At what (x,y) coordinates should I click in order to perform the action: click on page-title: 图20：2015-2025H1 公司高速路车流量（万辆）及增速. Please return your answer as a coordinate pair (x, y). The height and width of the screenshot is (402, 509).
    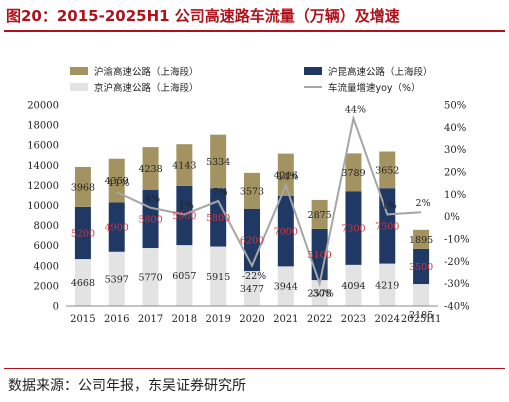
    Looking at the image, I should click on (203, 16).